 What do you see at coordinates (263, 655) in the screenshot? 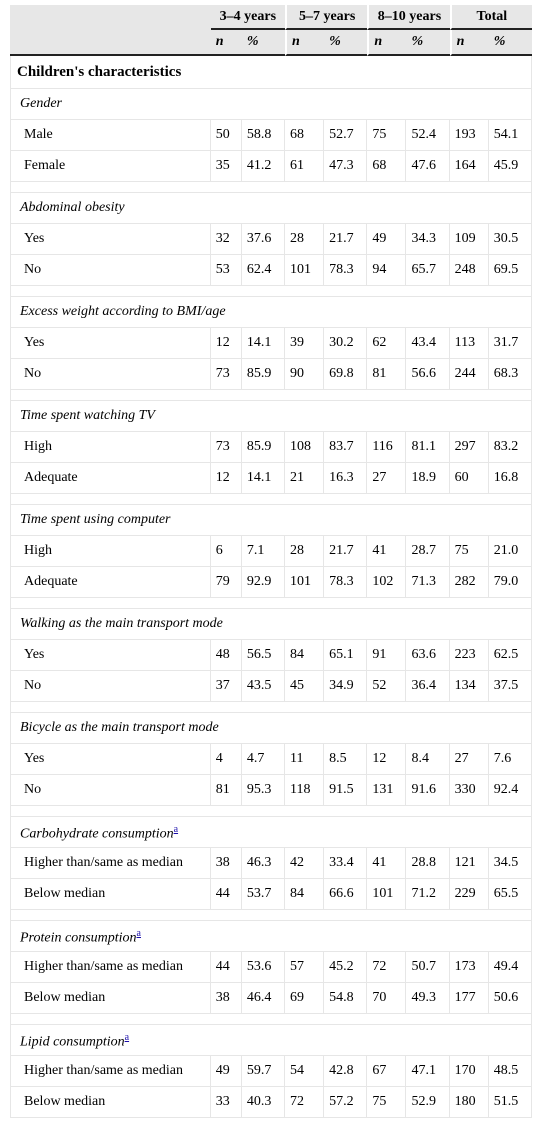
I see `cell-percent: 56.5` at bounding box center [263, 655].